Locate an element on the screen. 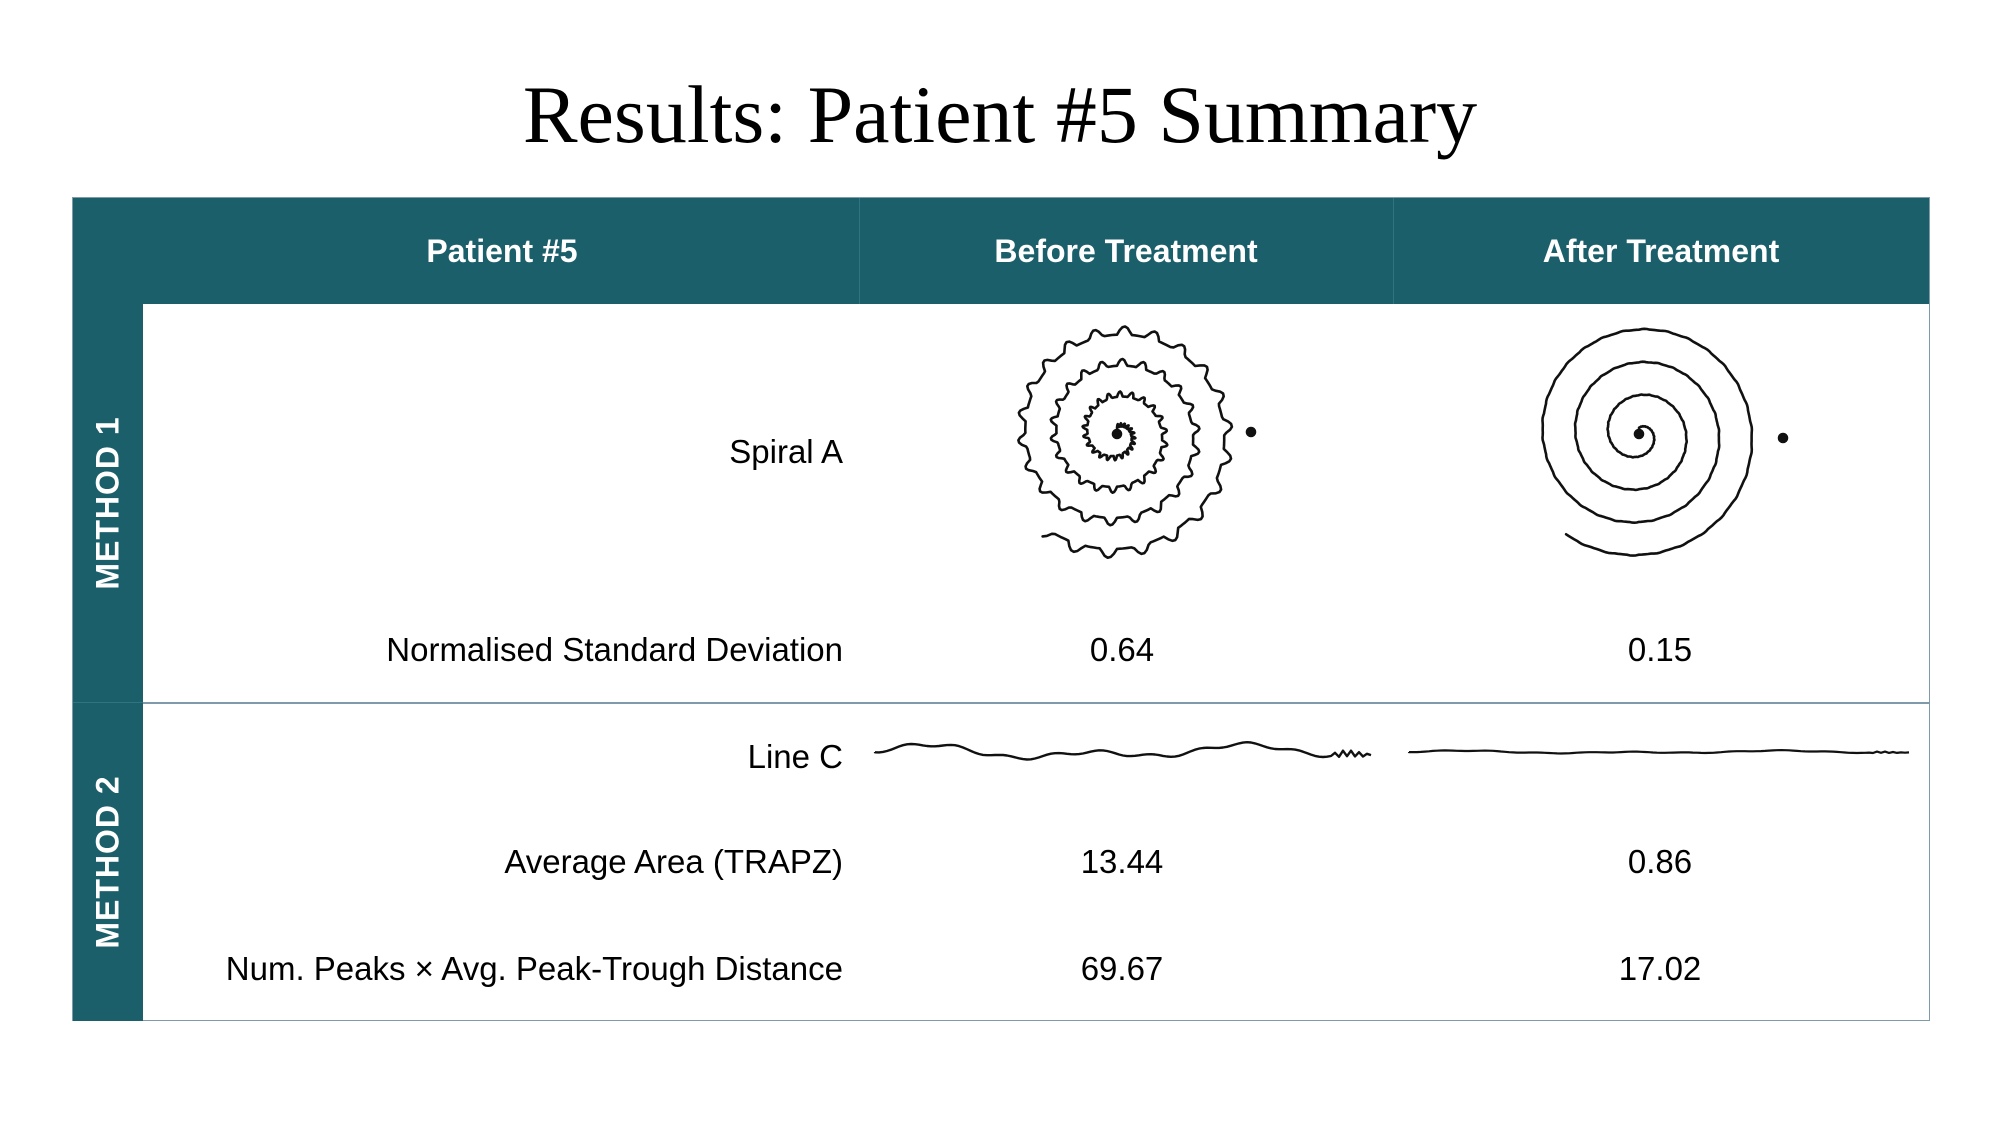 This screenshot has width=2000, height=1125. line-after-drawing is located at coordinates (1658, 752).